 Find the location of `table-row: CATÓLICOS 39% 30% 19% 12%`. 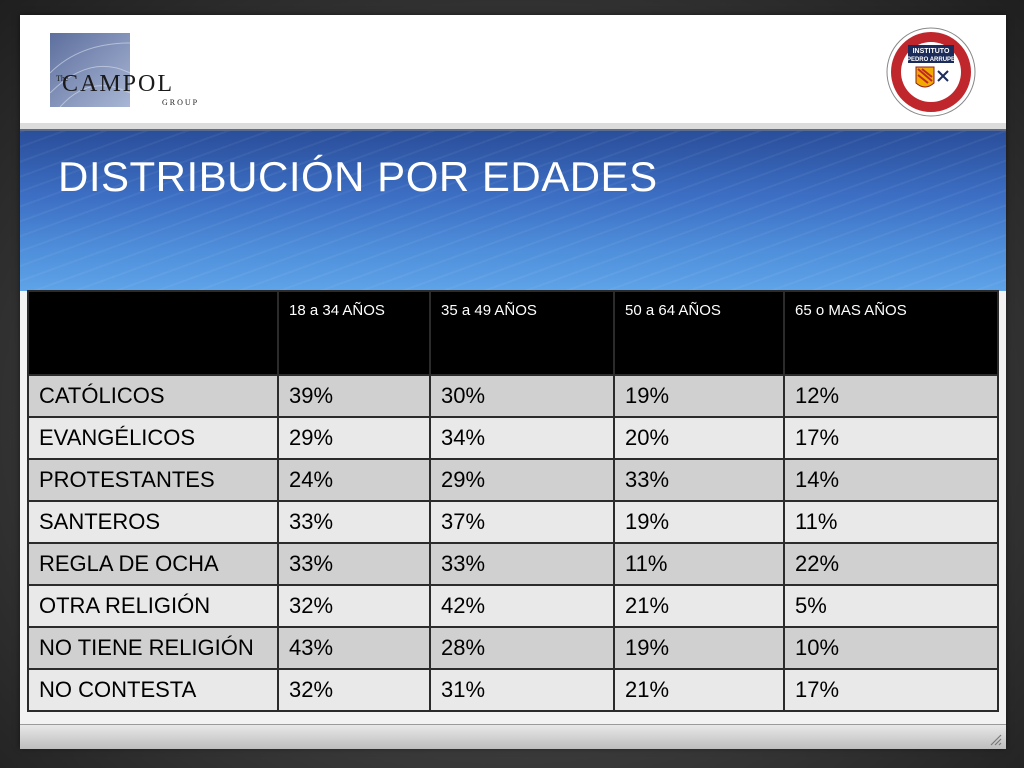

table-row: CATÓLICOS 39% 30% 19% 12% is located at coordinates (513, 396).